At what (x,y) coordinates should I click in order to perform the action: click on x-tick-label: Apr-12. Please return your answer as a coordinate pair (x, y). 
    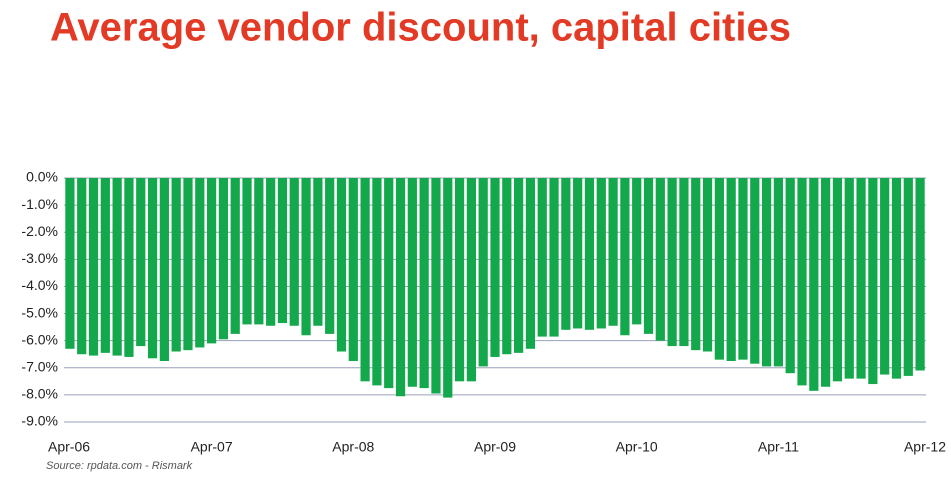
    Looking at the image, I should click on (925, 447).